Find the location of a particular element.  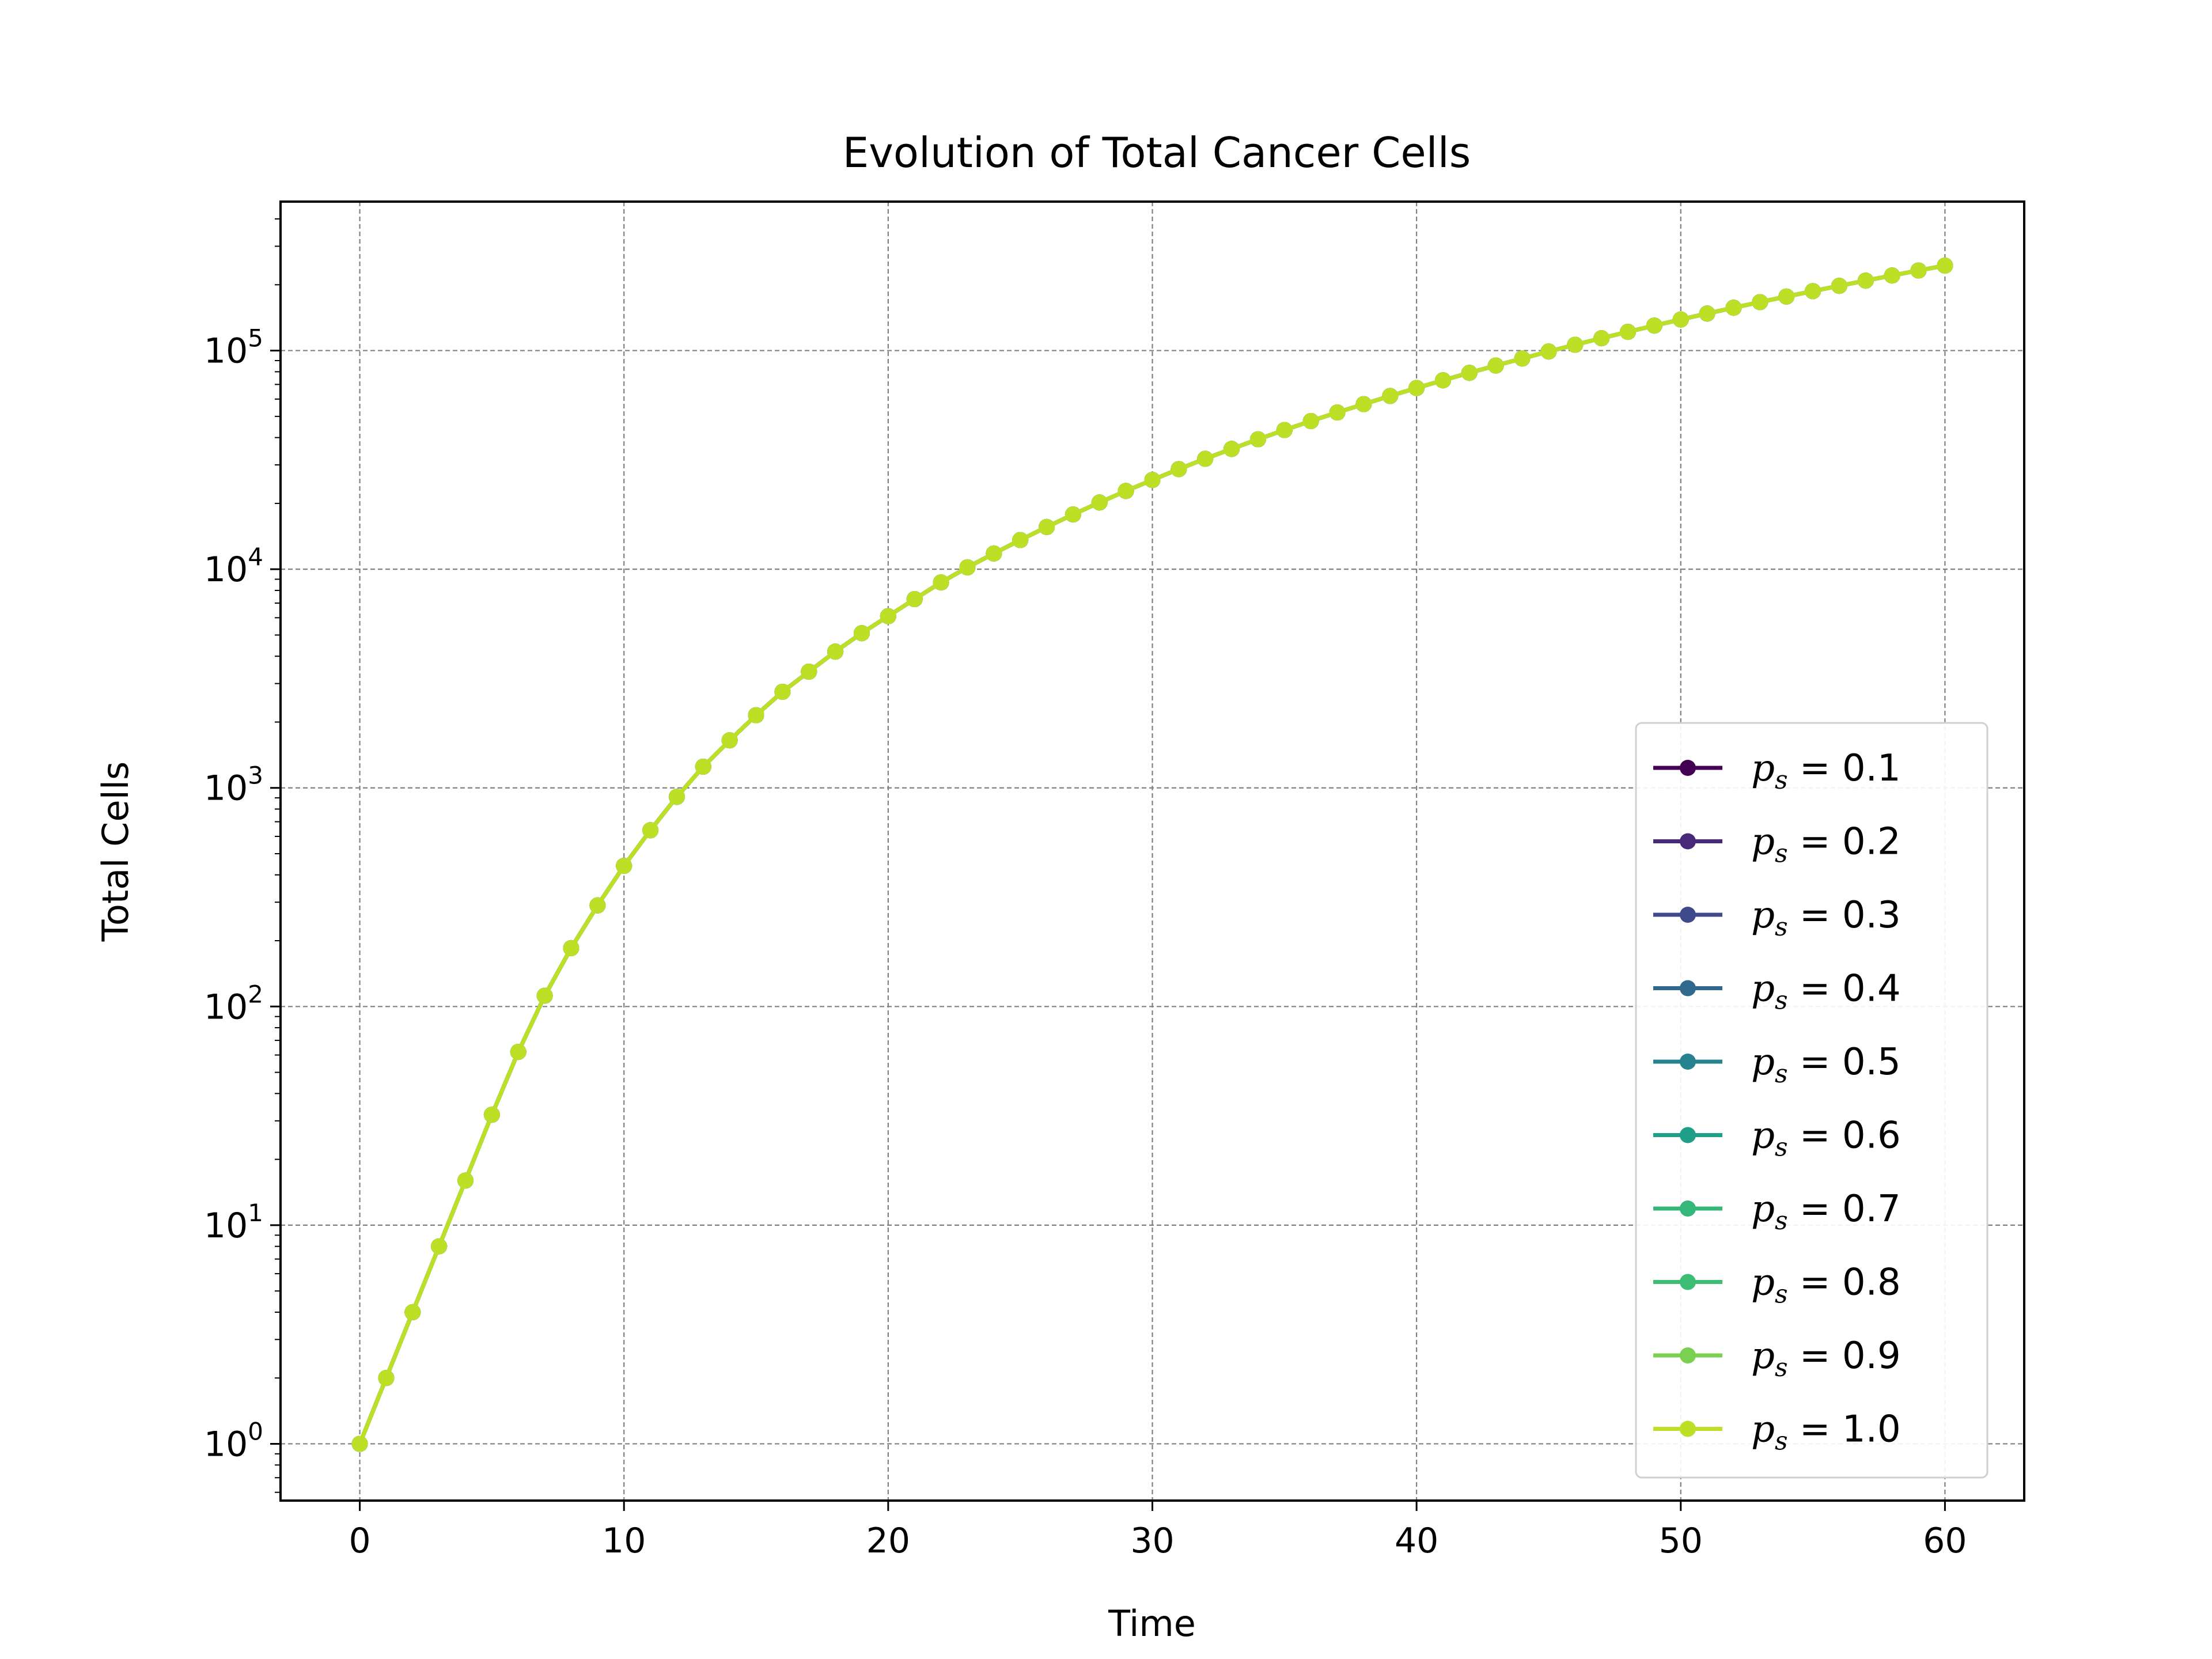

legend-item: ps = 0.9 is located at coordinates (1777, 1358).